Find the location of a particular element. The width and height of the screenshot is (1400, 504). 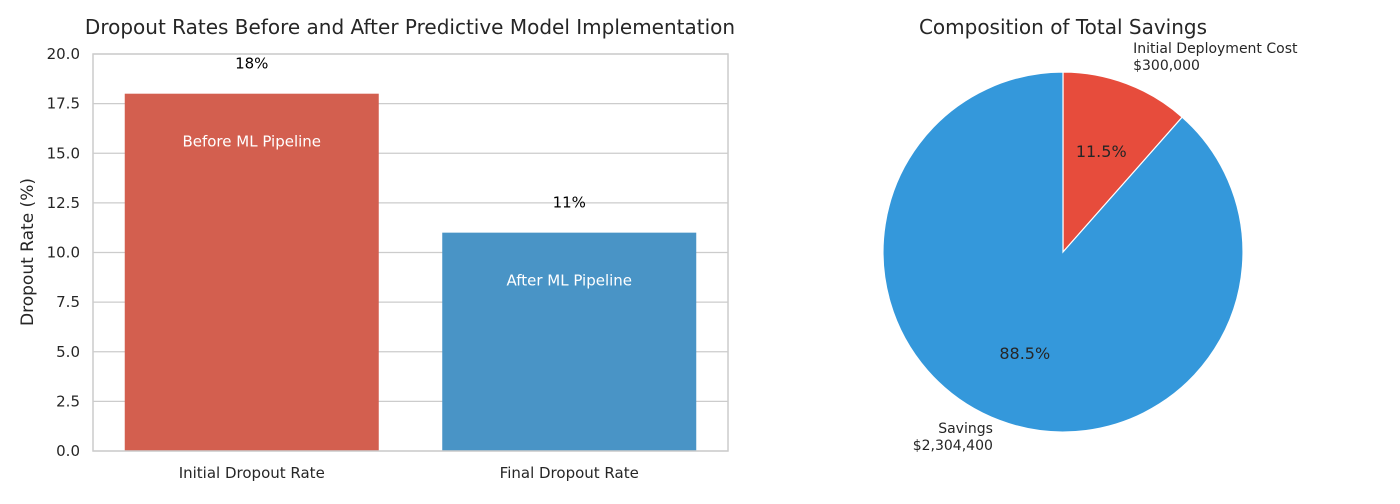

y-tick-label: 12.5 is located at coordinates (63, 203).